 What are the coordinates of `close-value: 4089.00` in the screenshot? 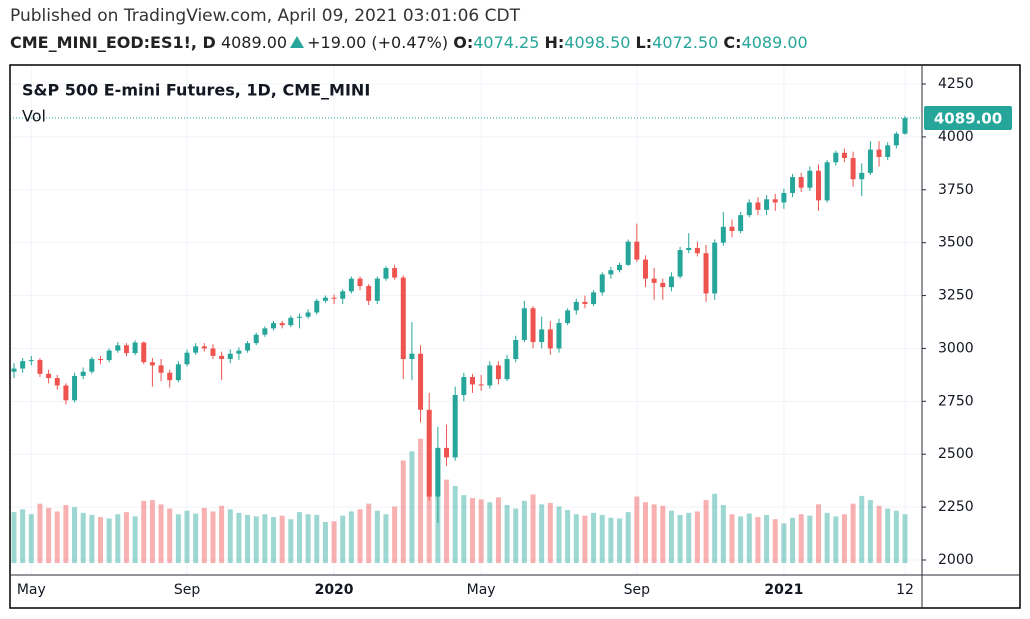 It's located at (774, 42).